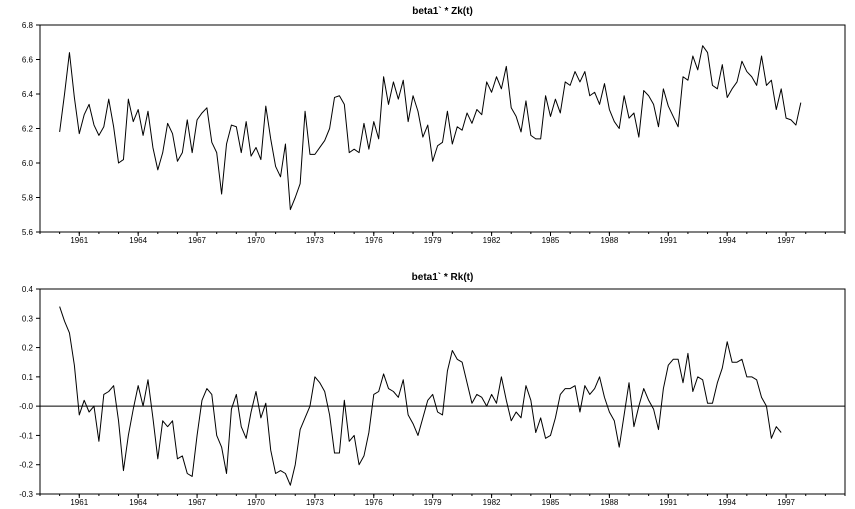 The width and height of the screenshot is (855, 509). What do you see at coordinates (26, 435) in the screenshot?
I see `y-tick-label: -0.1` at bounding box center [26, 435].